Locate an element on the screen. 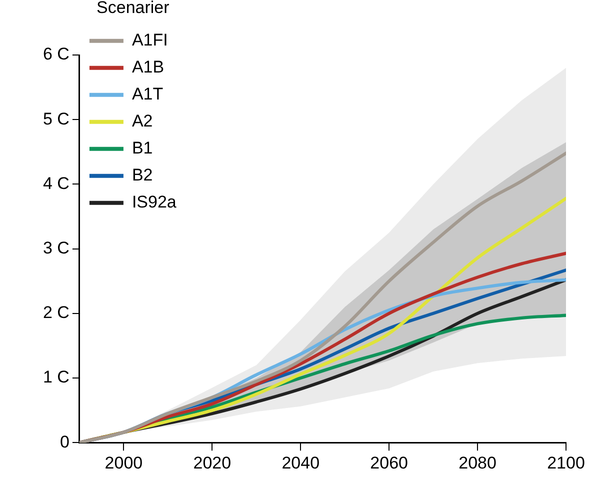 The image size is (616, 499). y-tick-label: 0 is located at coordinates (65, 442).